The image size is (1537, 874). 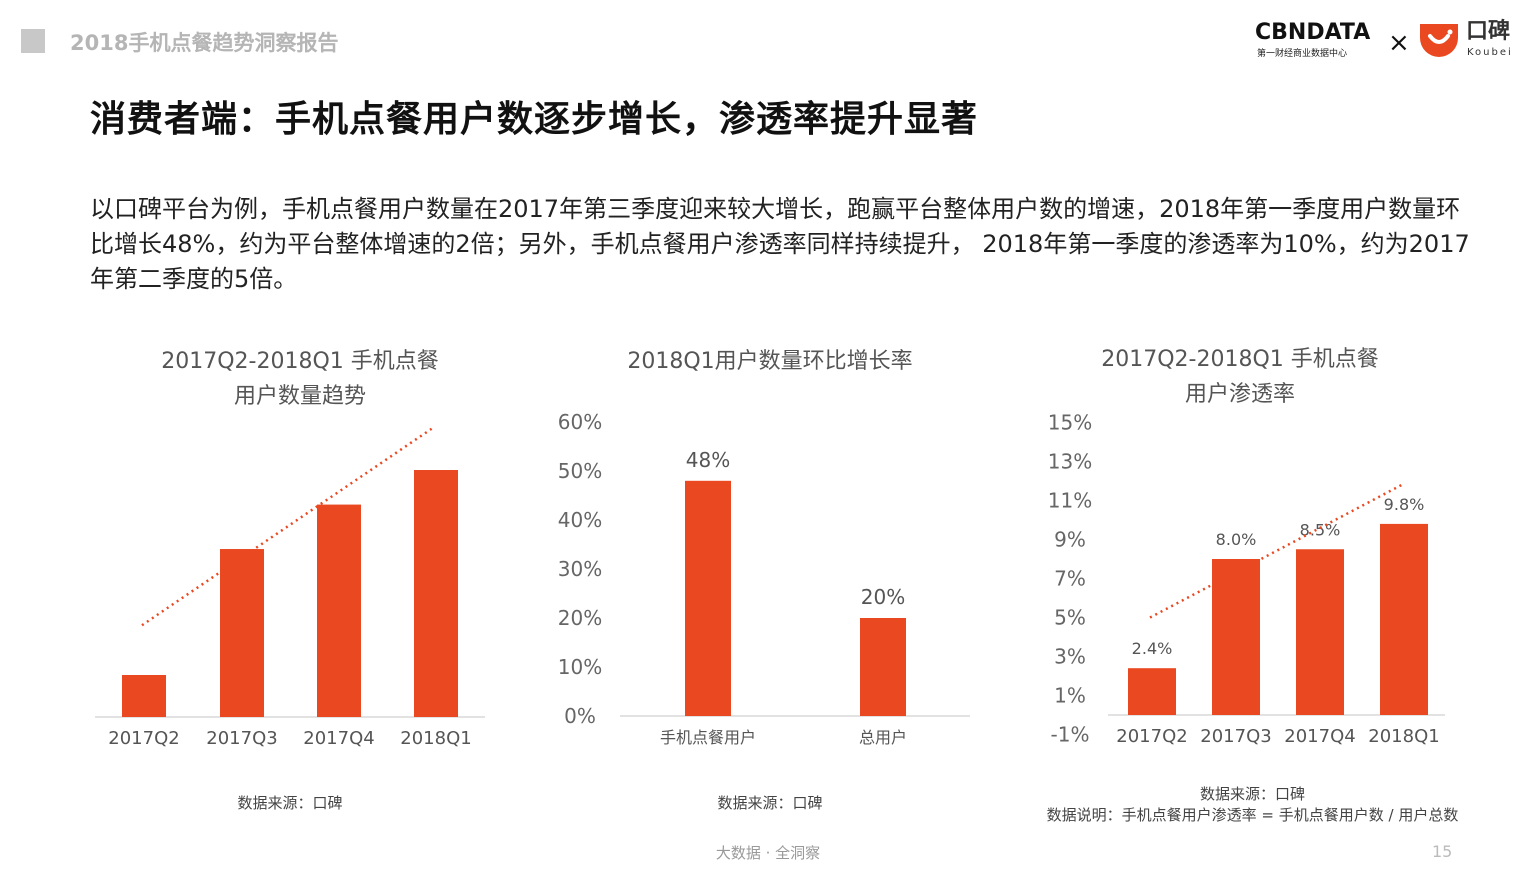 I want to click on chart2-title-line: 2018Q1用户数量环比增长率, so click(x=770, y=361).